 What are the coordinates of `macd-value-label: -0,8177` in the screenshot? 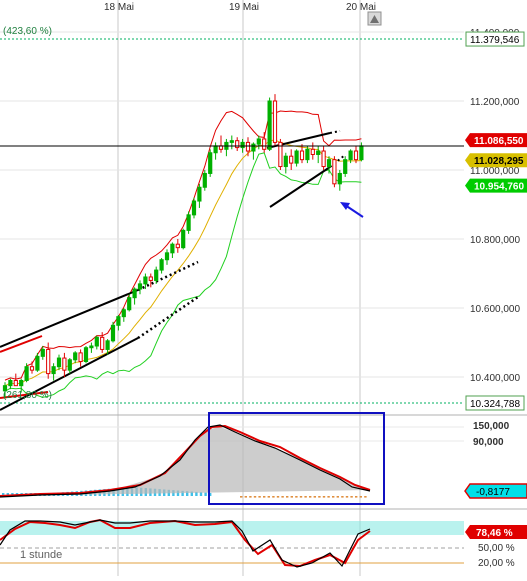 It's located at (493, 492).